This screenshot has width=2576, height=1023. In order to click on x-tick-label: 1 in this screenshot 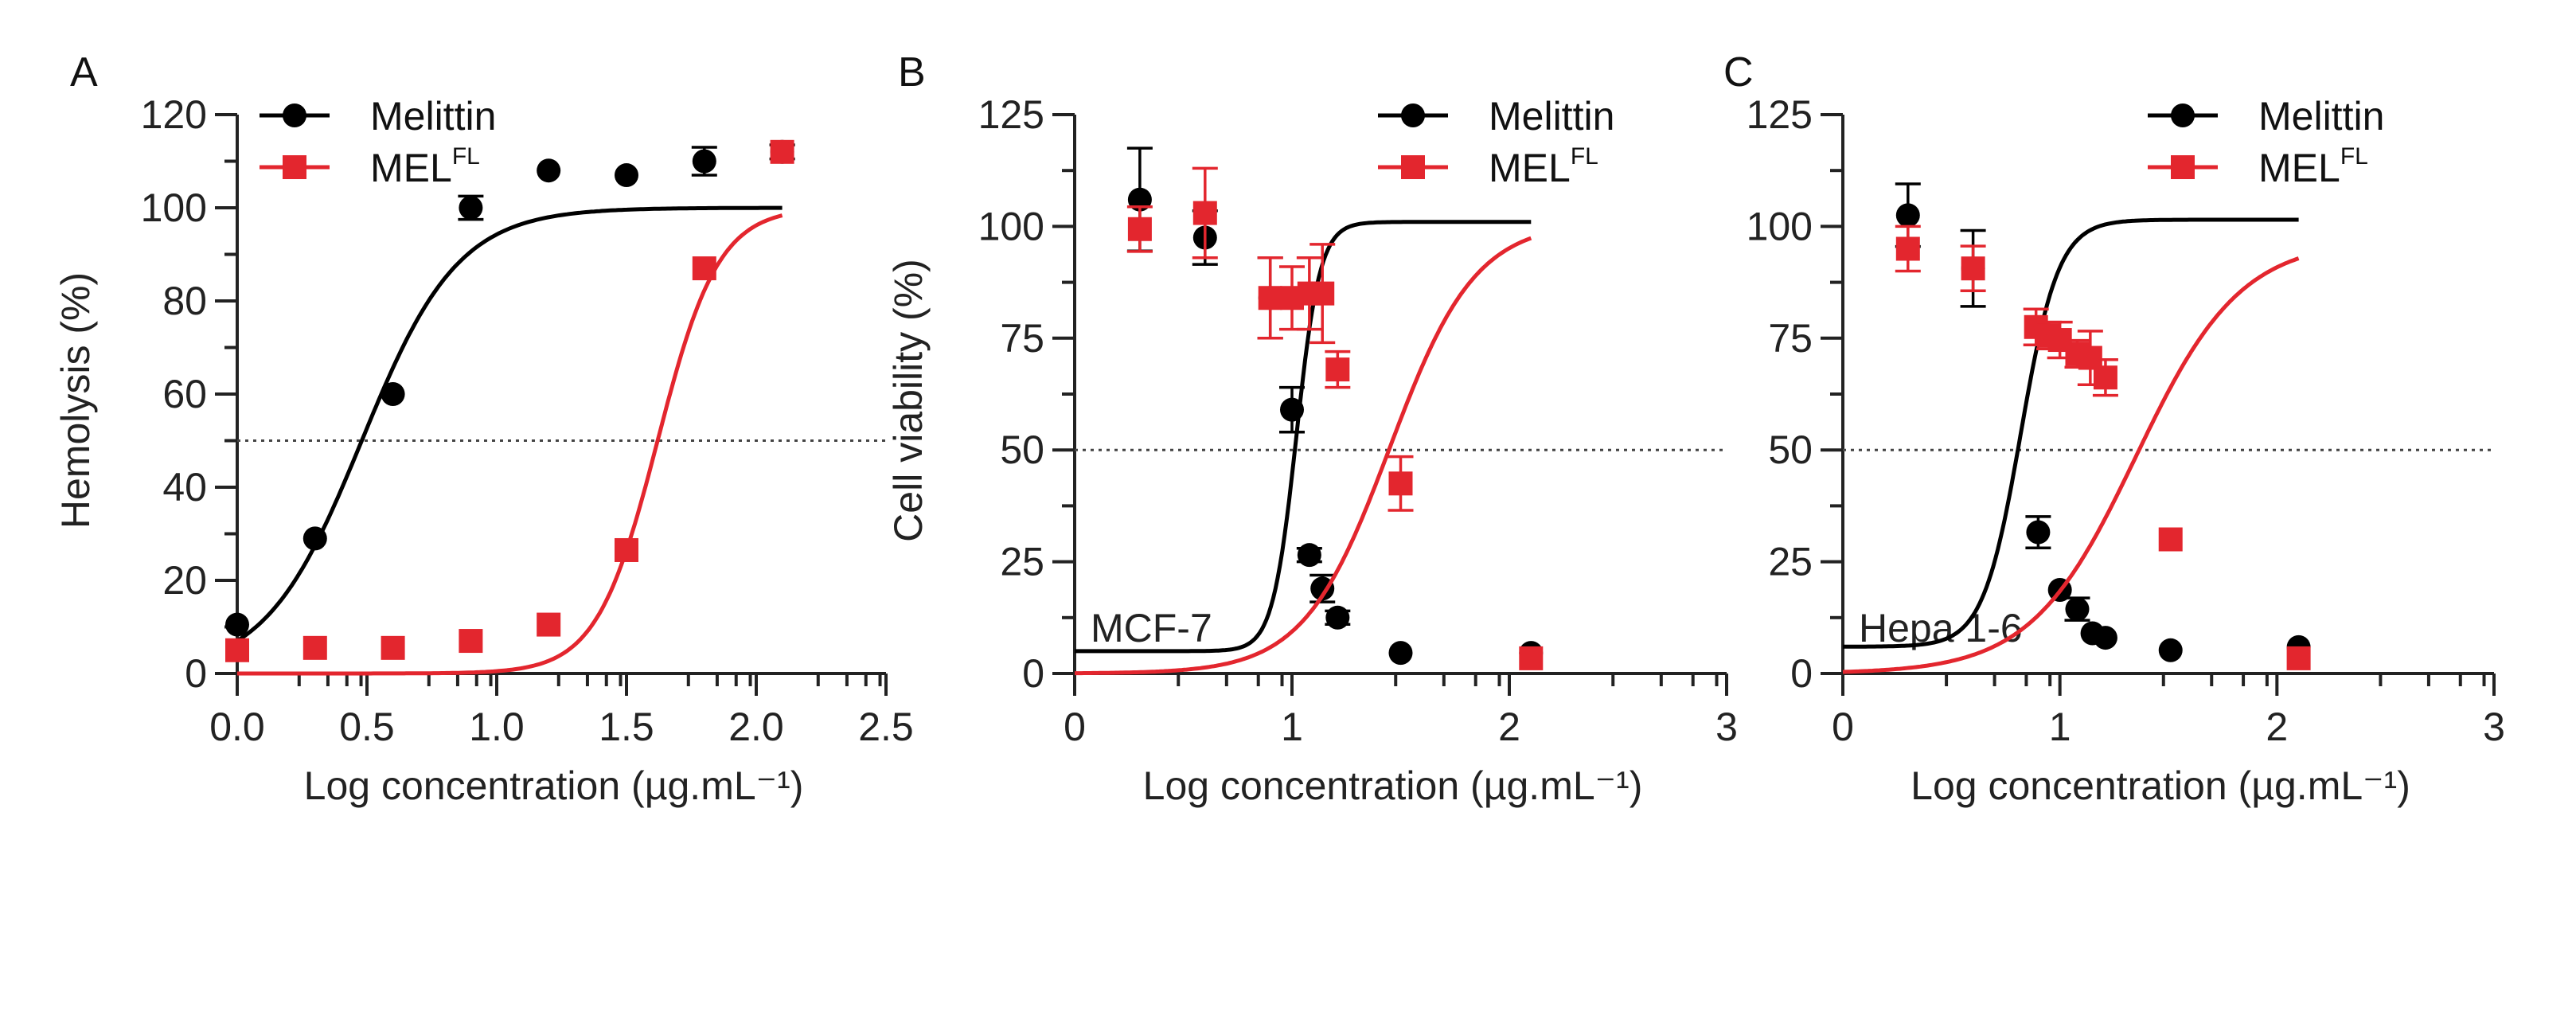, I will do `click(2060, 727)`.